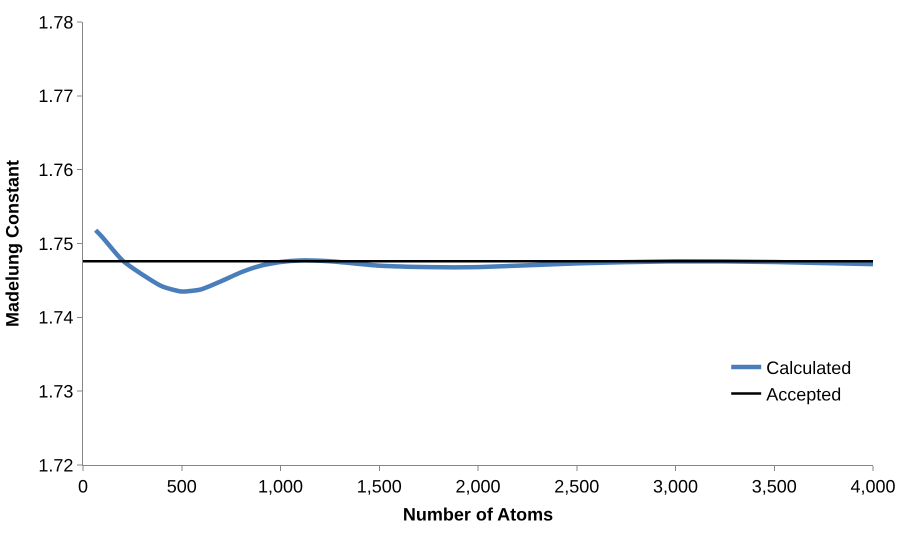 Image resolution: width=908 pixels, height=533 pixels. Describe the element at coordinates (281, 486) in the screenshot. I see `x-tick-label: 1,000` at that location.